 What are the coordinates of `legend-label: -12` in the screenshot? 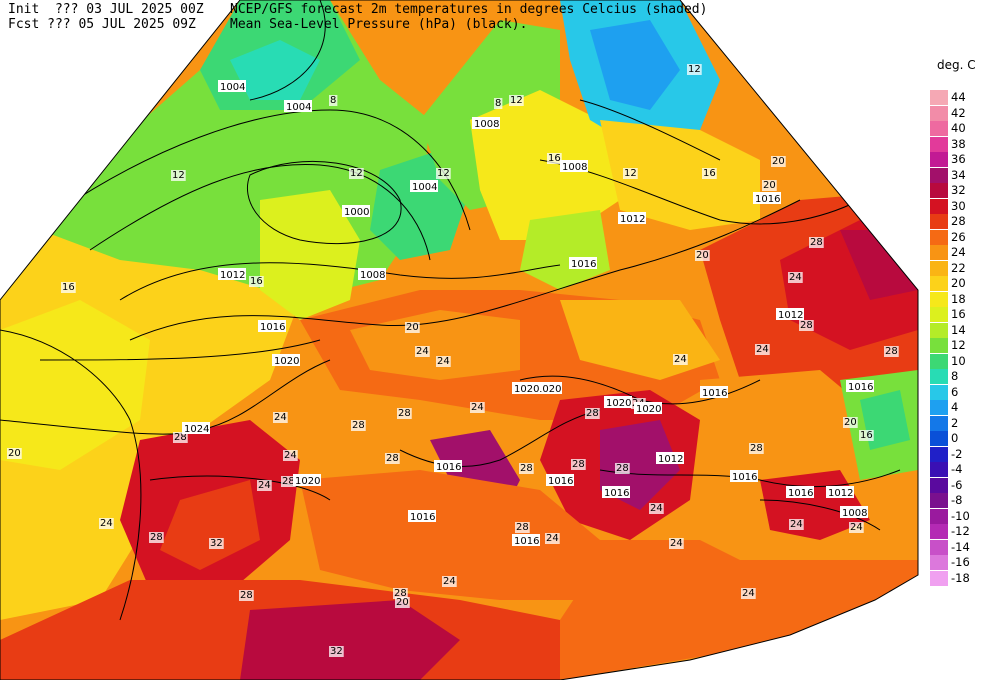 It's located at (960, 531).